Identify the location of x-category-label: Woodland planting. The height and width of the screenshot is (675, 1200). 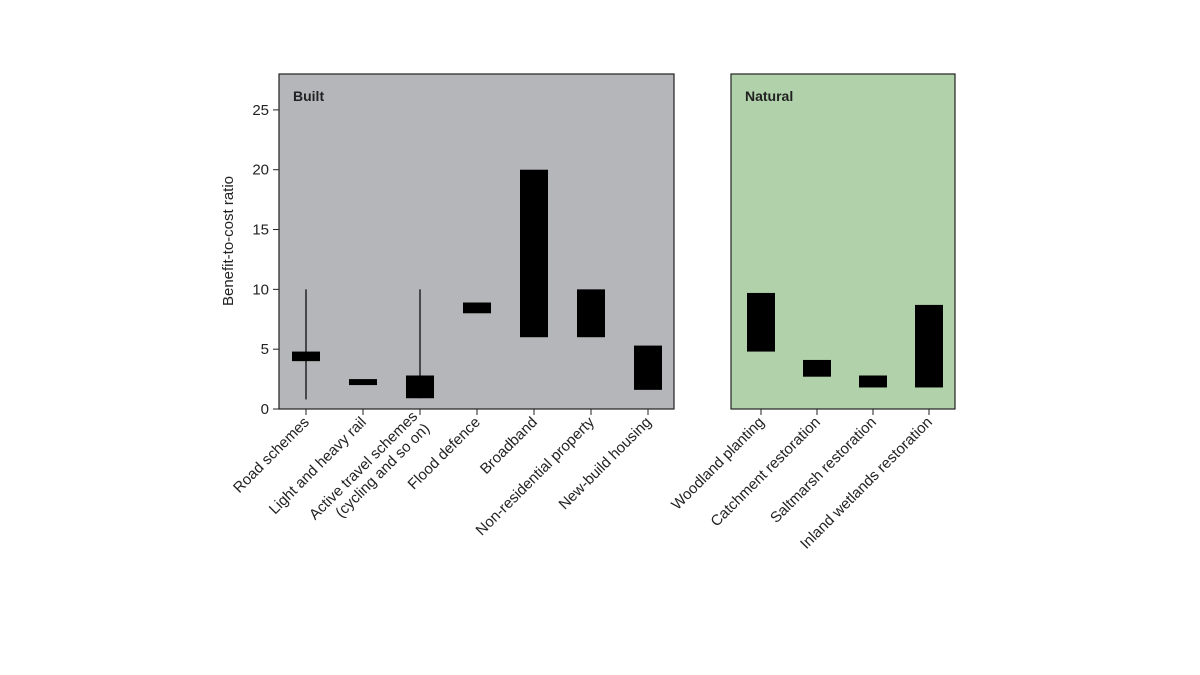
(718, 464).